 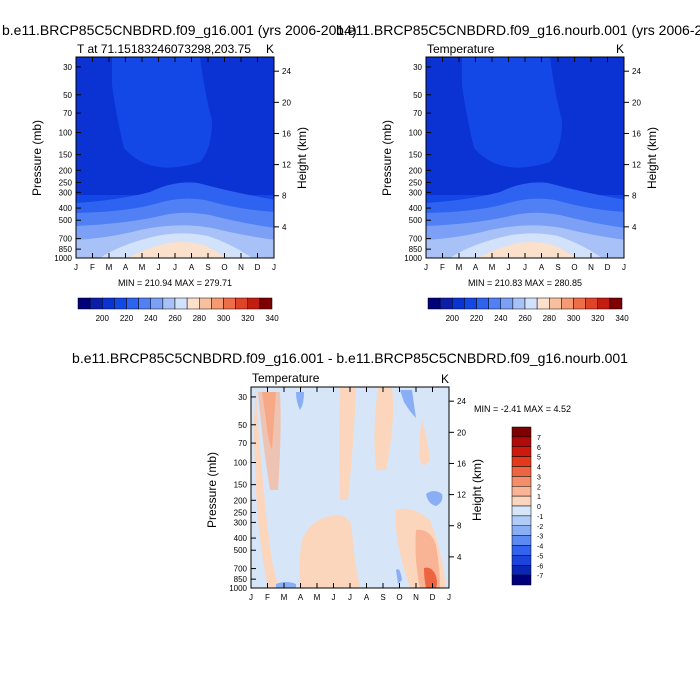 I want to click on y-tick-label: 400, so click(x=66, y=208).